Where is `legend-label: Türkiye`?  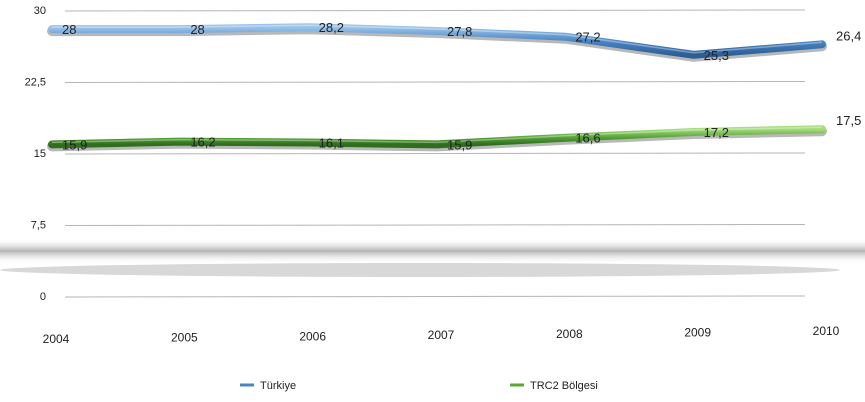
legend-label: Türkiye is located at coordinates (278, 386).